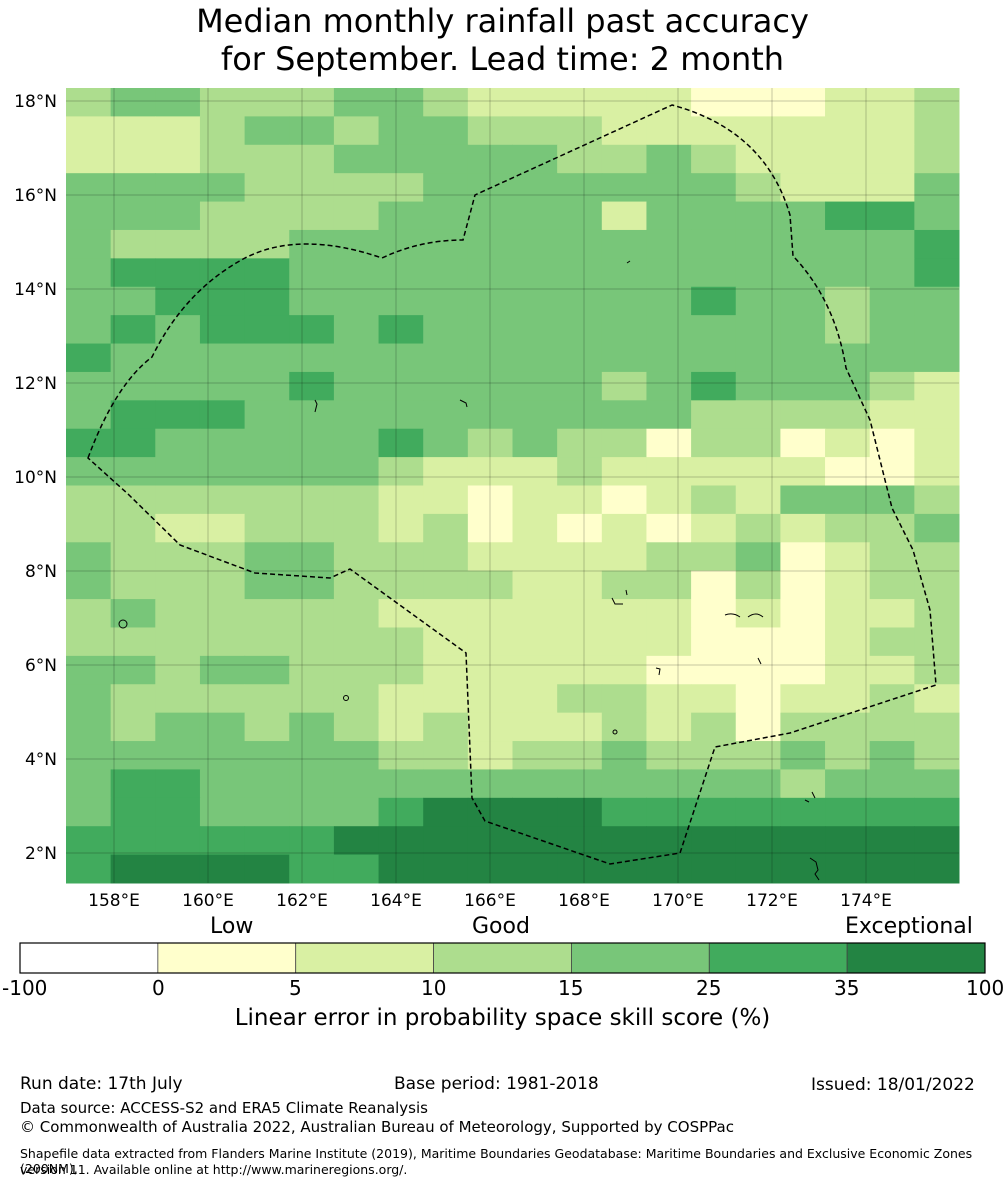  What do you see at coordinates (496, 1084) in the screenshot?
I see `base-period: Base period: 1981-2018` at bounding box center [496, 1084].